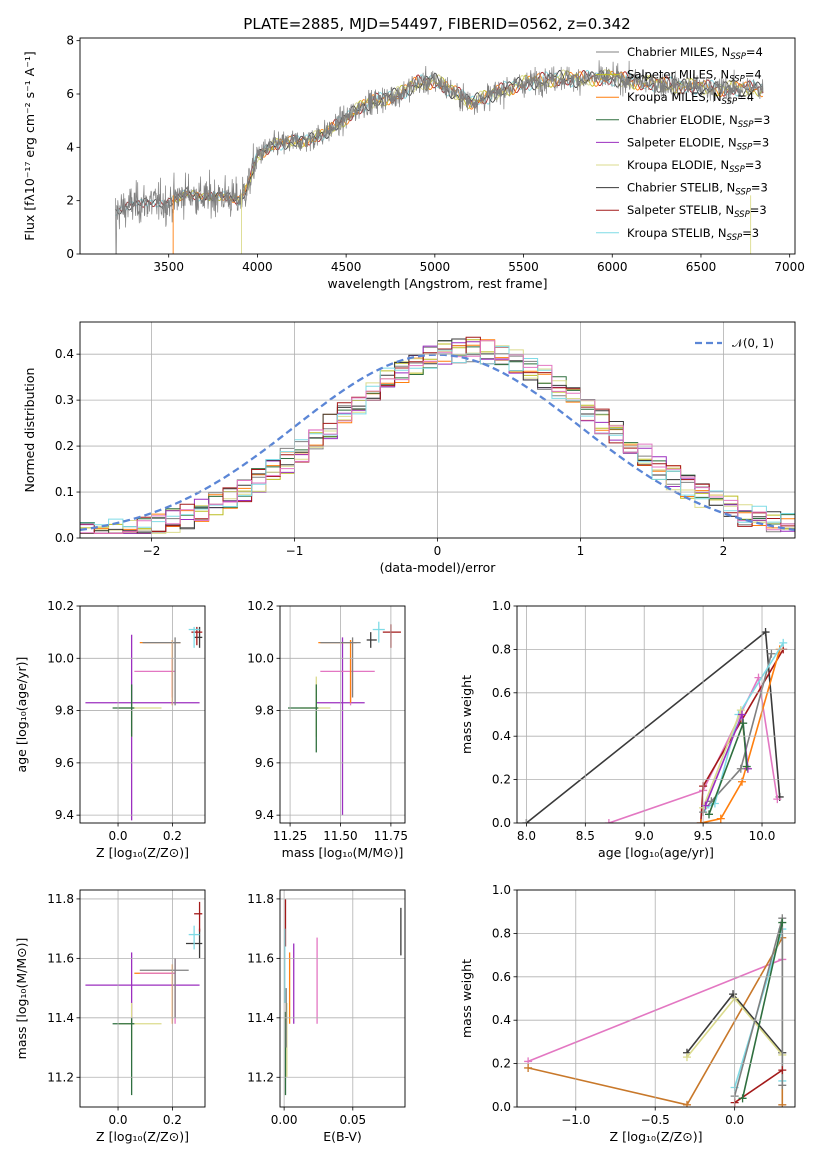 Image resolution: width=819 pixels, height=1170 pixels. Describe the element at coordinates (290, 836) in the screenshot. I see `x-tick-label: 11.25` at that location.